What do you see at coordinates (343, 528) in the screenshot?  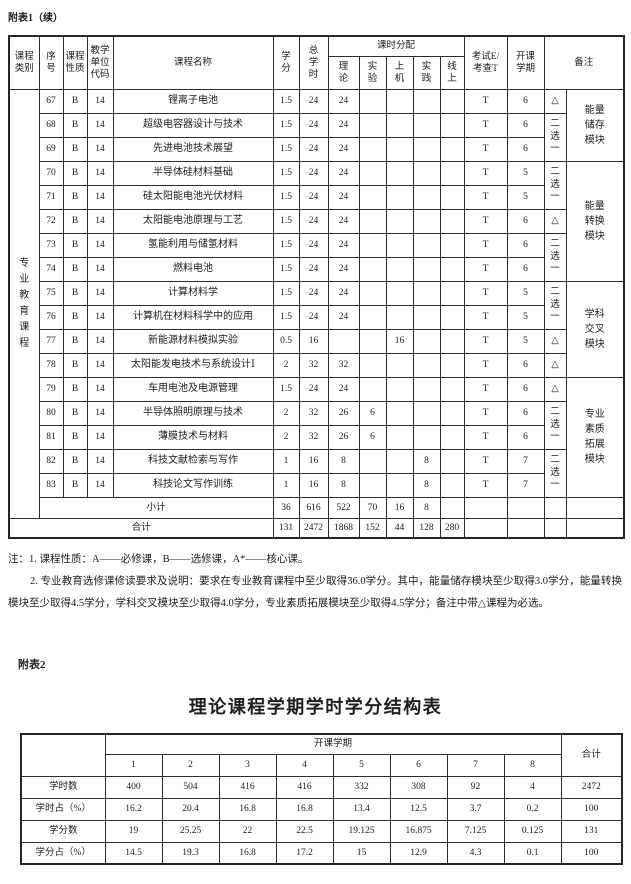 I see `theory-hours-cell: 1868` at bounding box center [343, 528].